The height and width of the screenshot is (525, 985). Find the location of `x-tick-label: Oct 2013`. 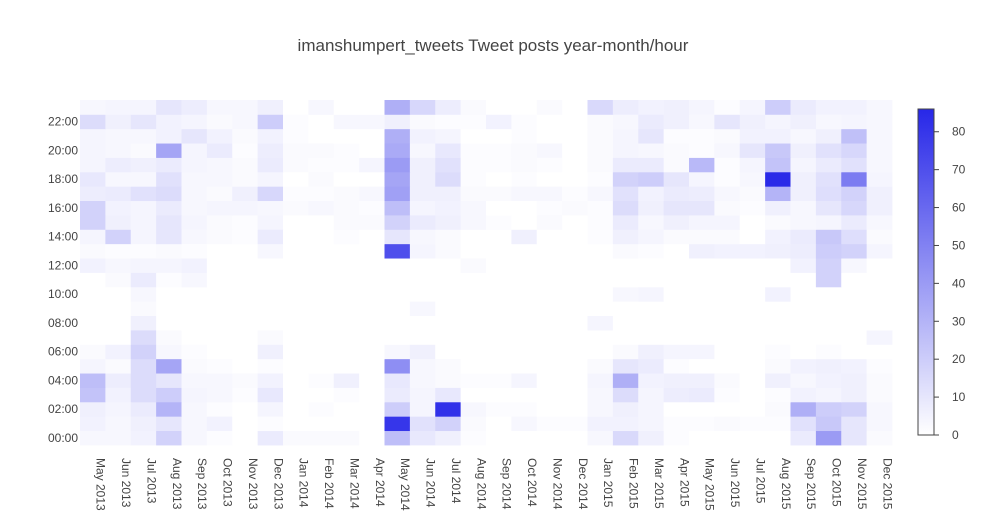

x-tick-label: Oct 2013 is located at coordinates (228, 482).